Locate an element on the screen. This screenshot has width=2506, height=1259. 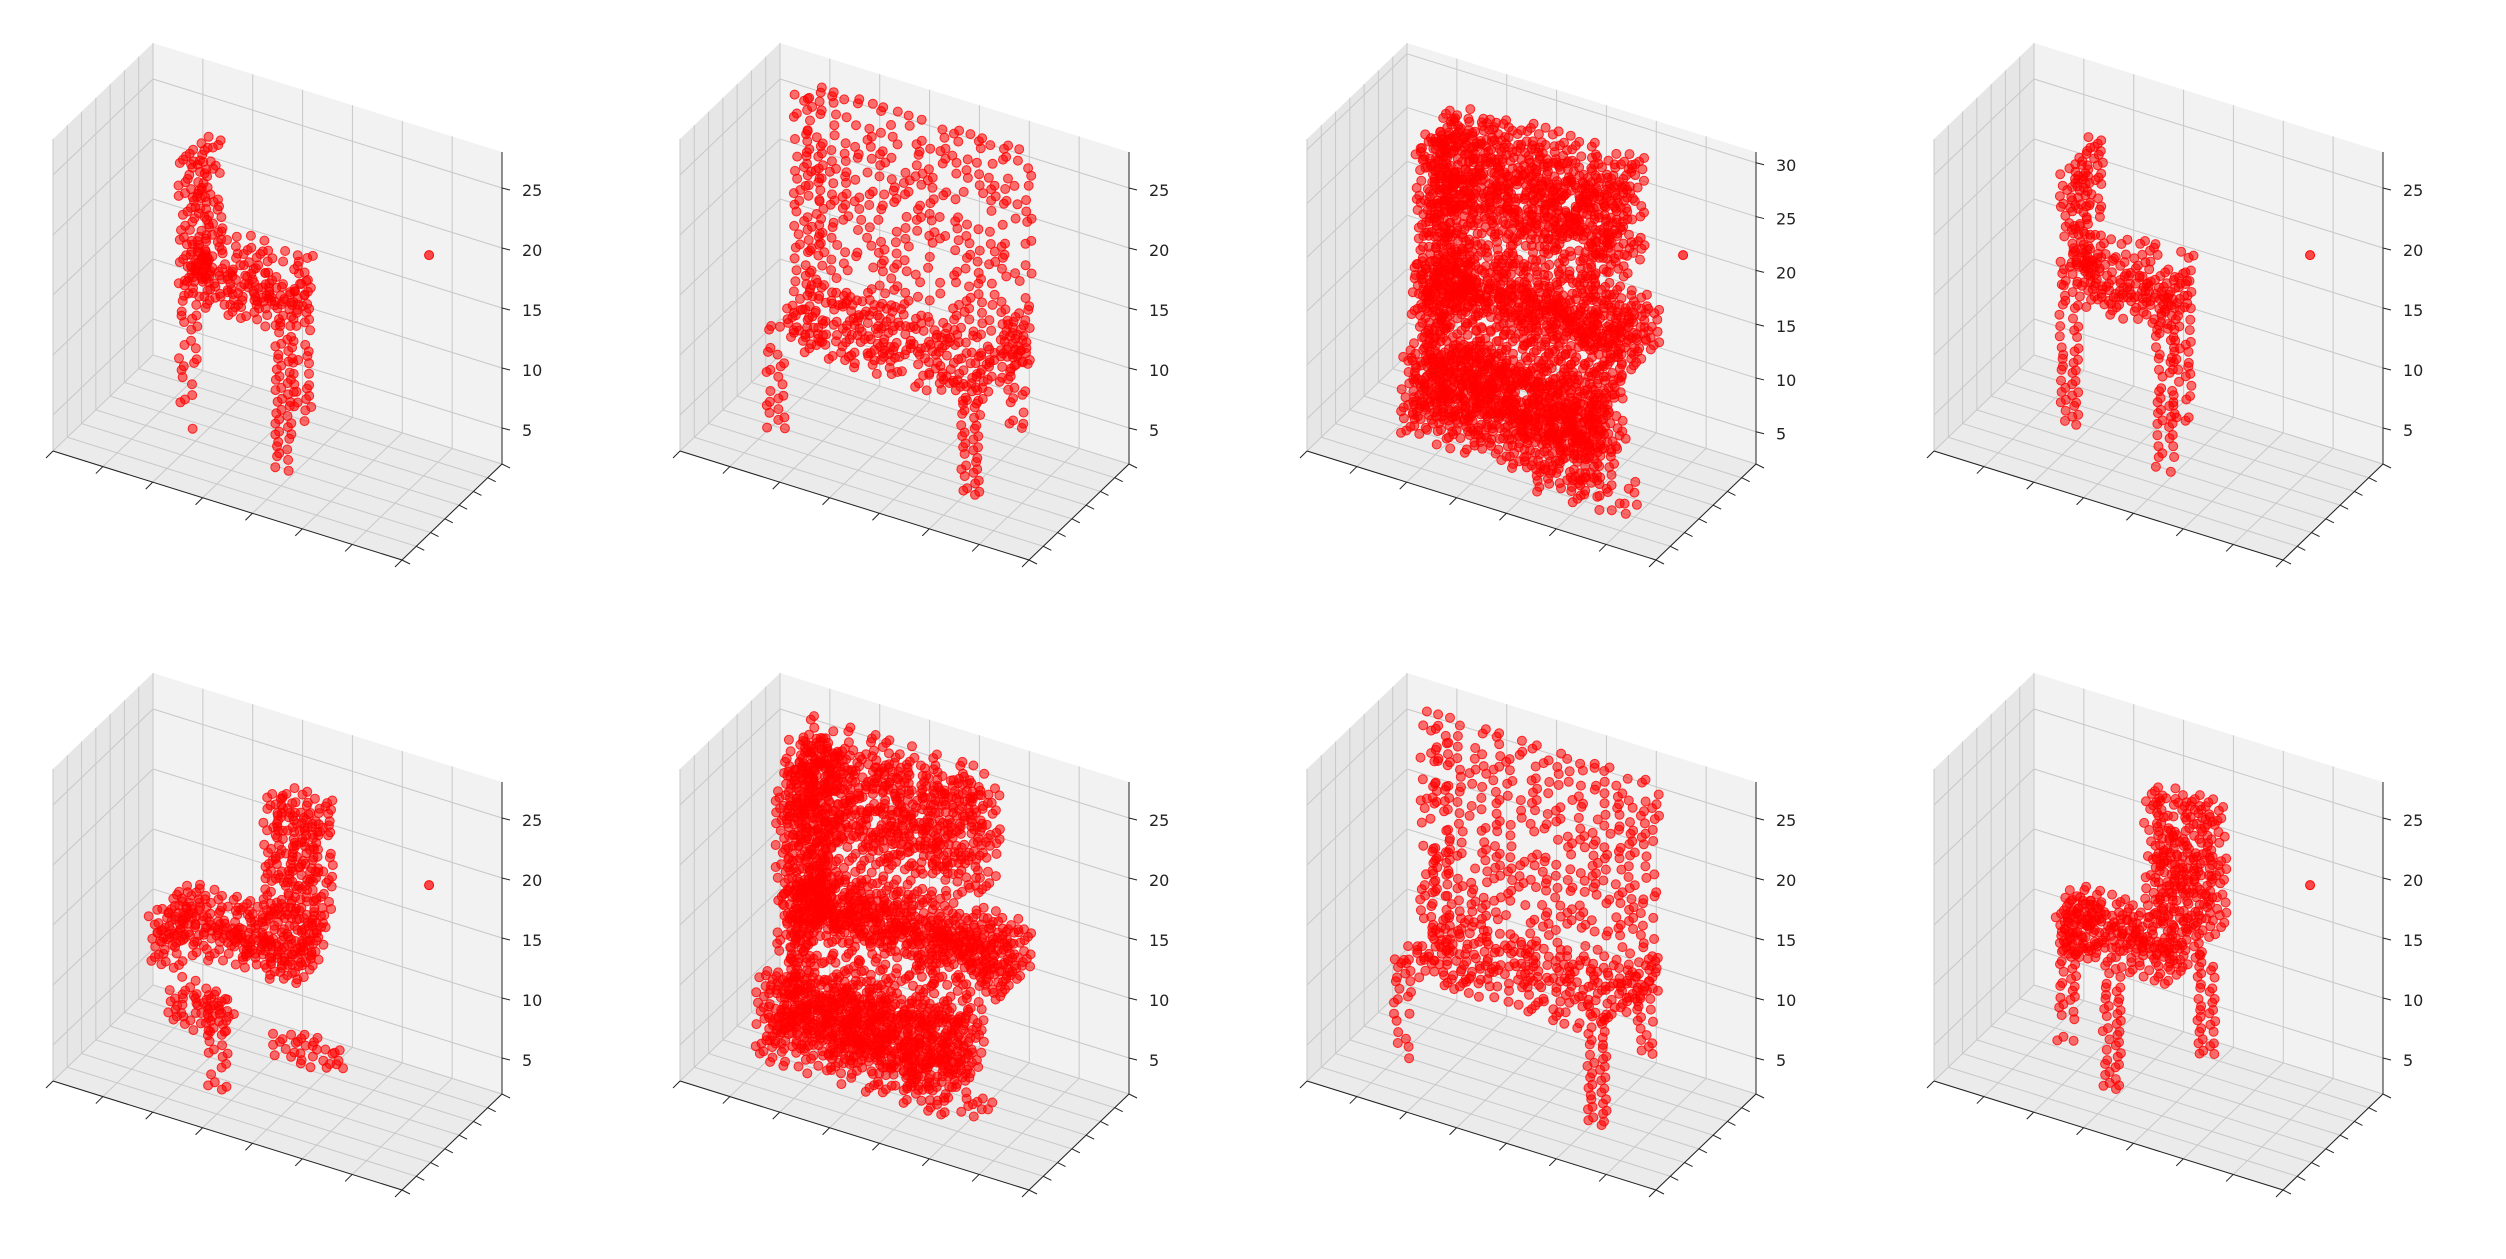
gridlines is located at coordinates (277, 302).